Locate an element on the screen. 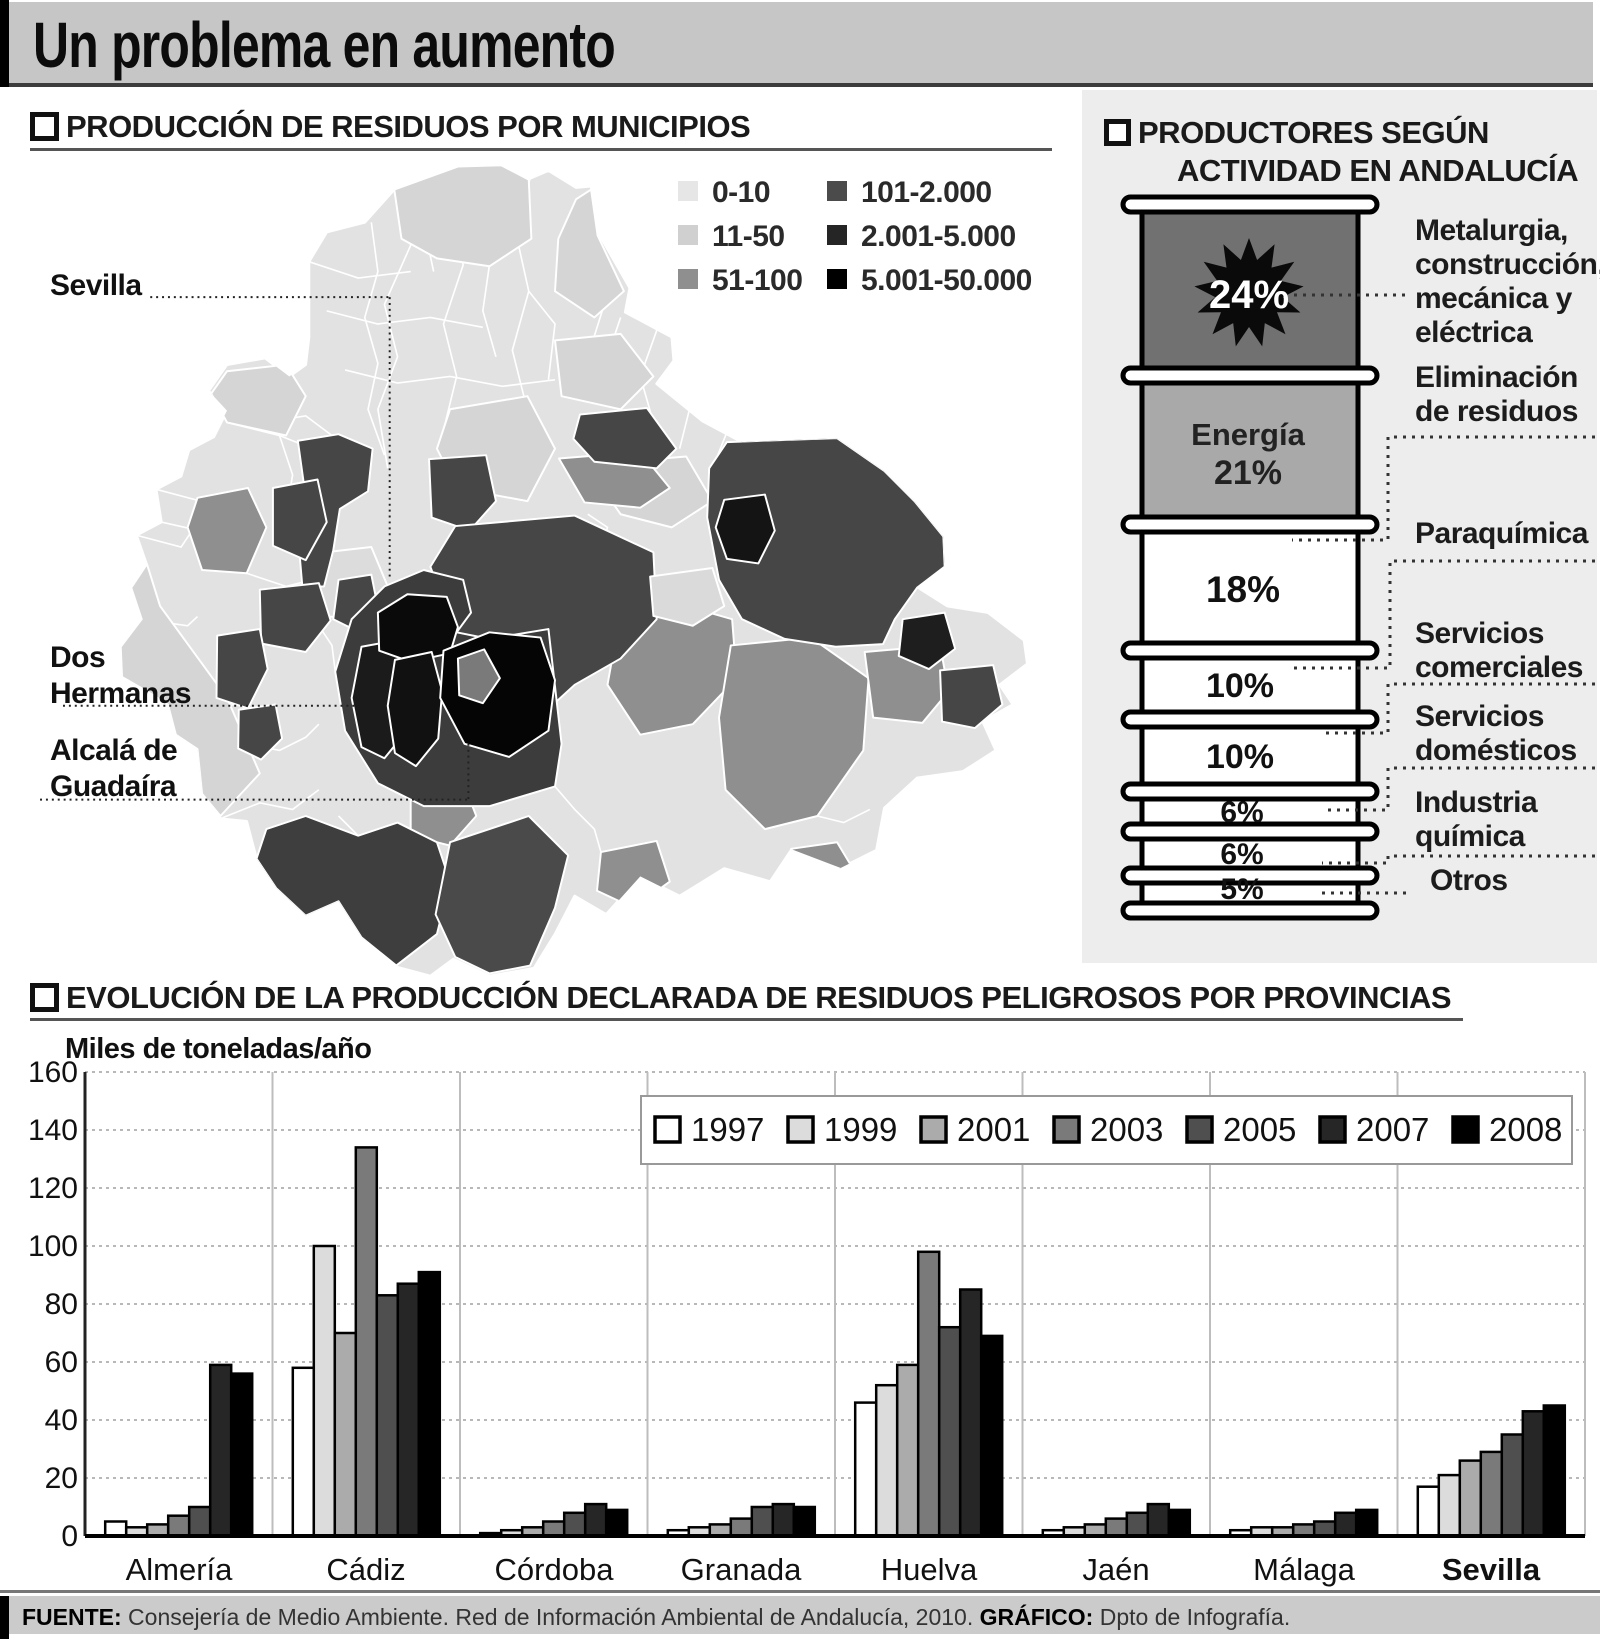  svg-text: Huelva is located at coordinates (929, 1569).